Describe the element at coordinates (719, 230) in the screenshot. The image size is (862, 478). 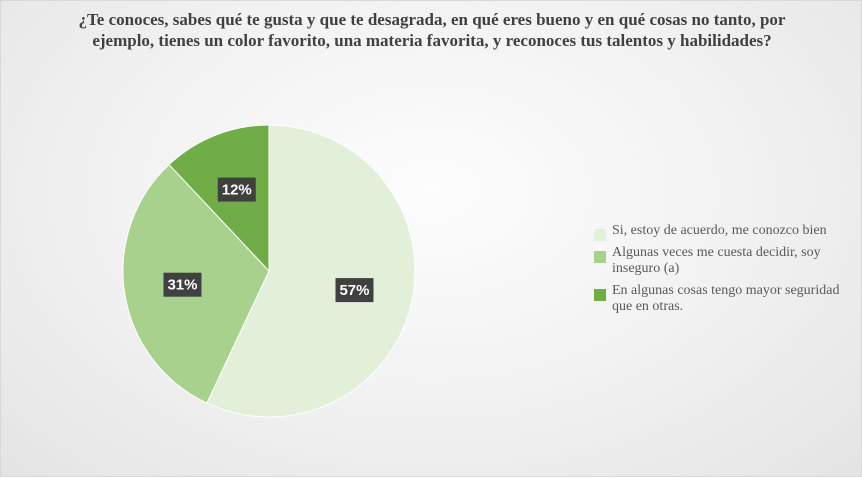
I see `legend-label-agree: Si, estoy de acuerdo, me conozco bien` at that location.